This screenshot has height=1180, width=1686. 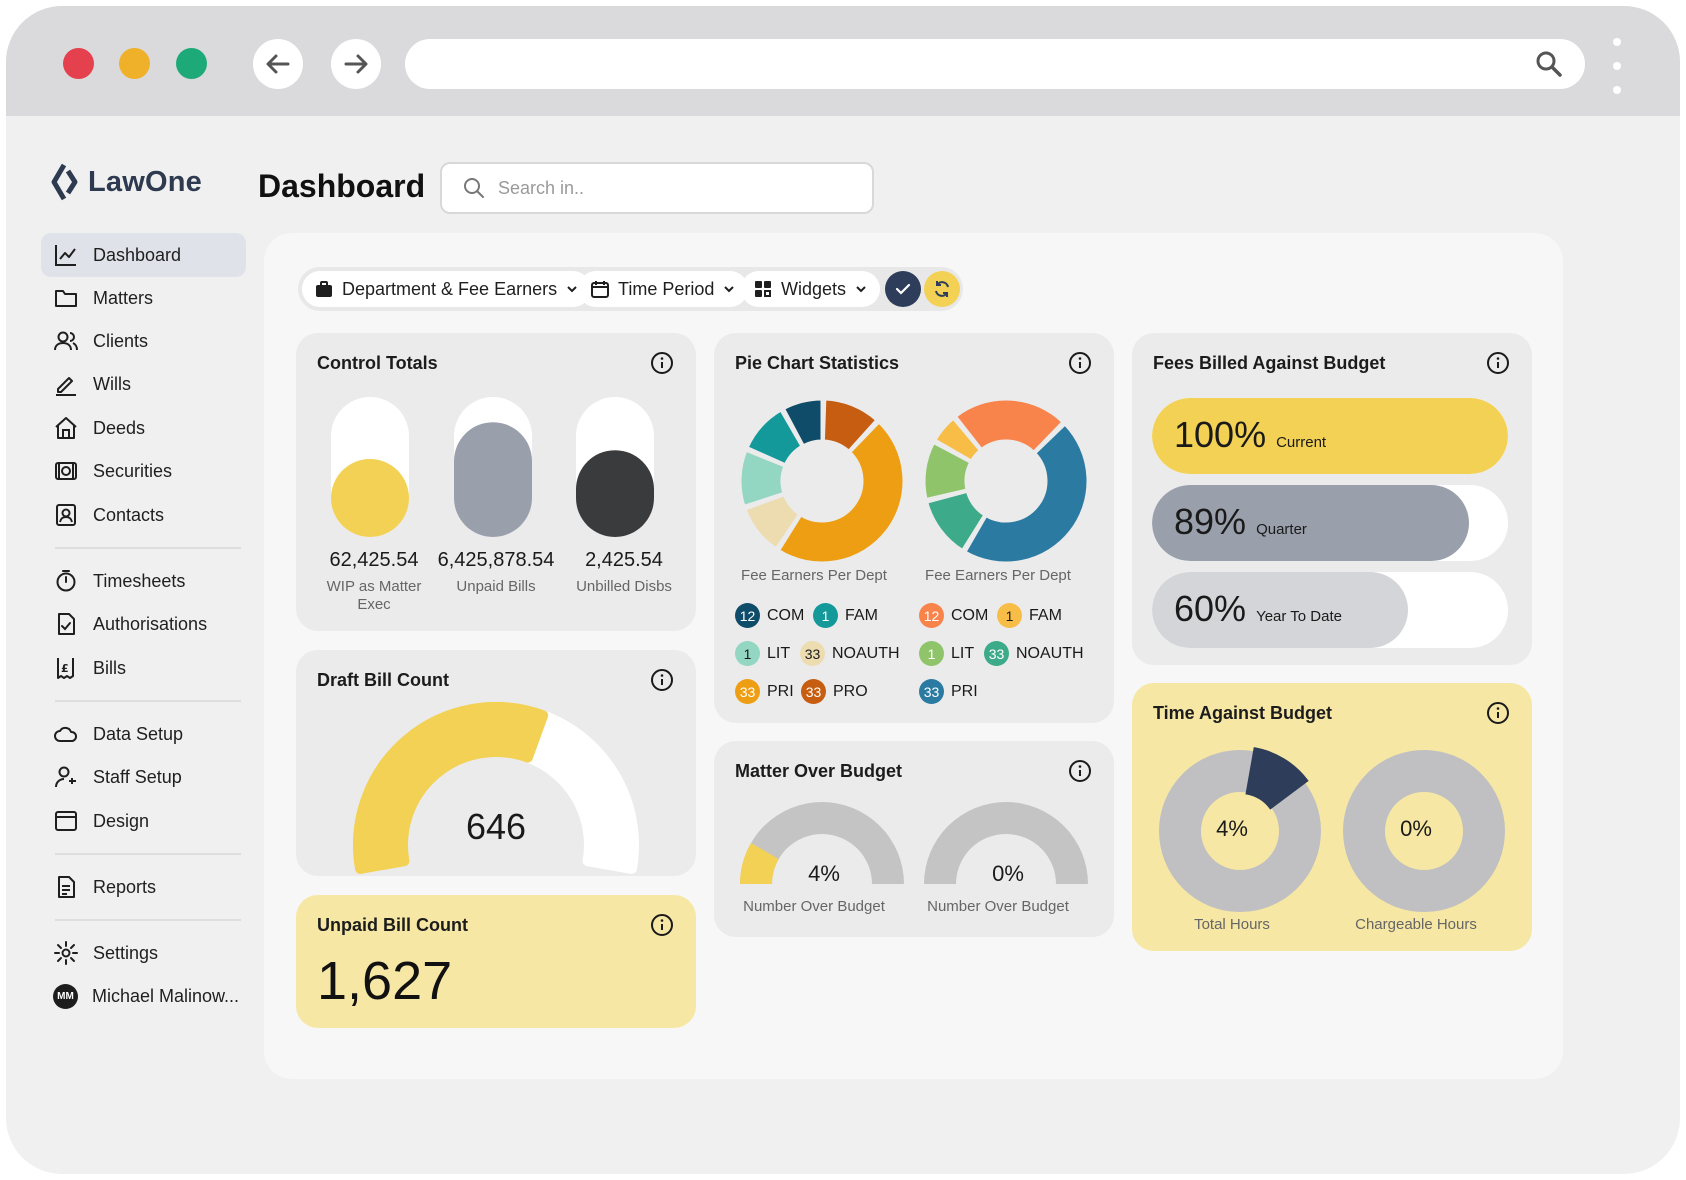 I want to click on sidebar-item-wills: Wills, so click(x=143, y=384).